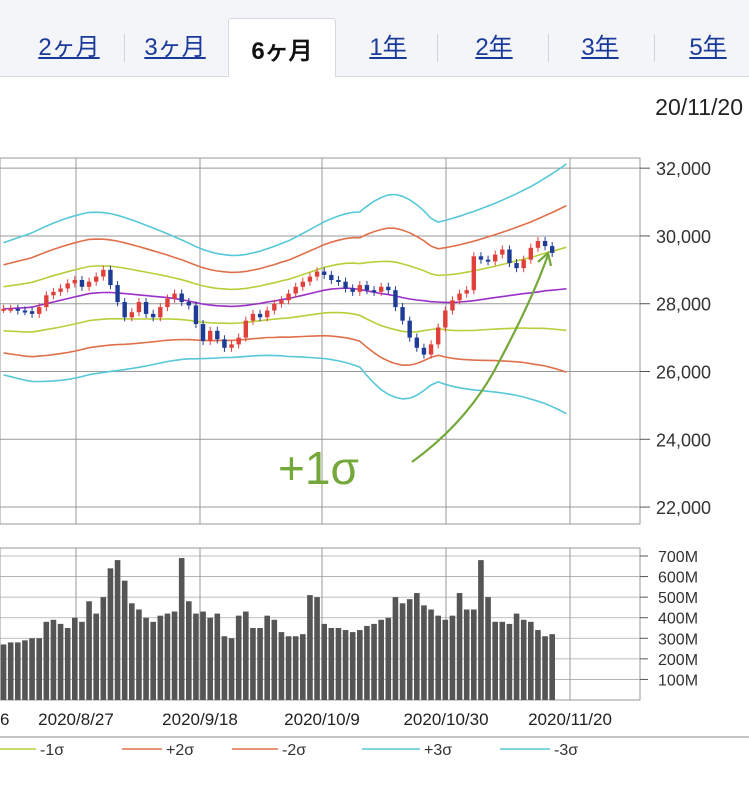 This screenshot has width=749, height=804. What do you see at coordinates (708, 47) in the screenshot?
I see `tab-5-years: 5年` at bounding box center [708, 47].